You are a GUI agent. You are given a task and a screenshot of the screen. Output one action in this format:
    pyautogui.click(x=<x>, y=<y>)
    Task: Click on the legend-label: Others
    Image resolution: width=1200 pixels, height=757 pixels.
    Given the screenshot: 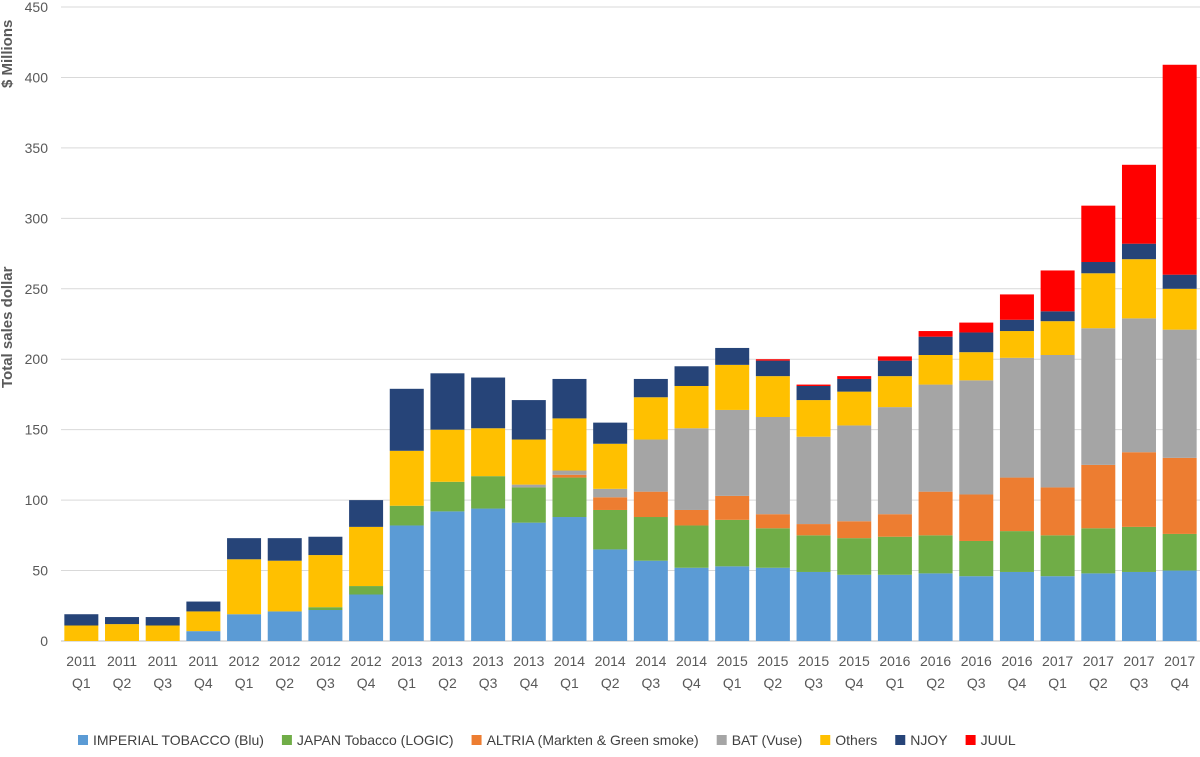 What is the action you would take?
    pyautogui.click(x=856, y=740)
    